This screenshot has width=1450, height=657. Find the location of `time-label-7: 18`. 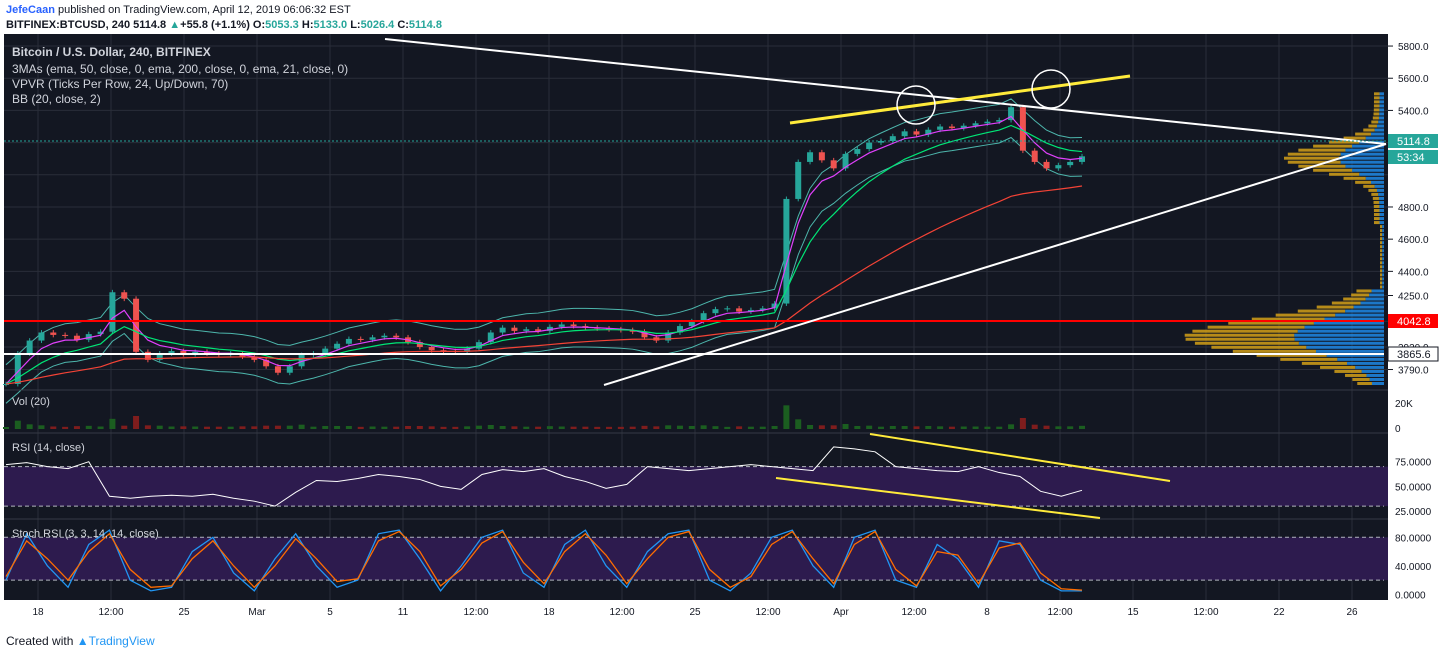

time-label-7: 18 is located at coordinates (549, 612).